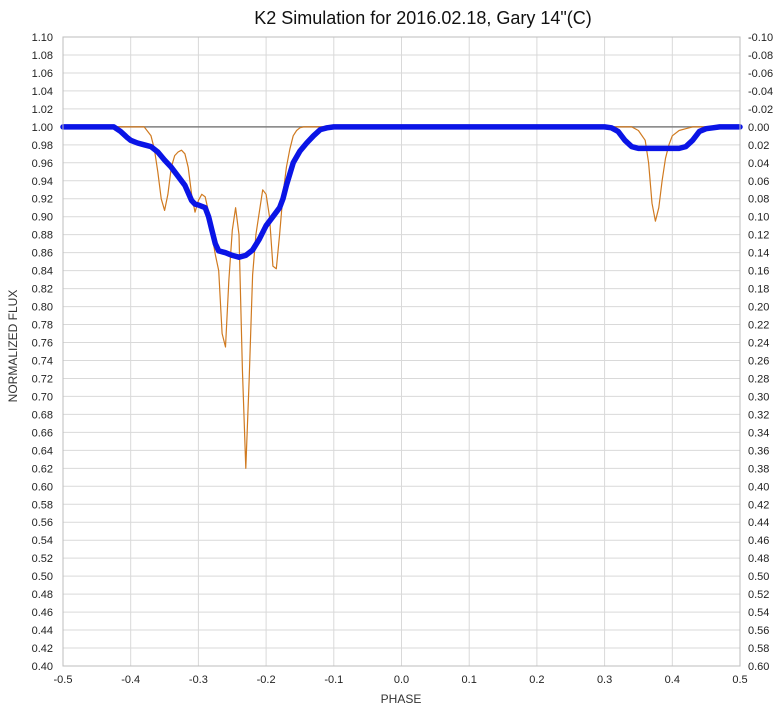 The image size is (781, 710). What do you see at coordinates (758, 326) in the screenshot?
I see `y-tick-label-right: 0.22` at bounding box center [758, 326].